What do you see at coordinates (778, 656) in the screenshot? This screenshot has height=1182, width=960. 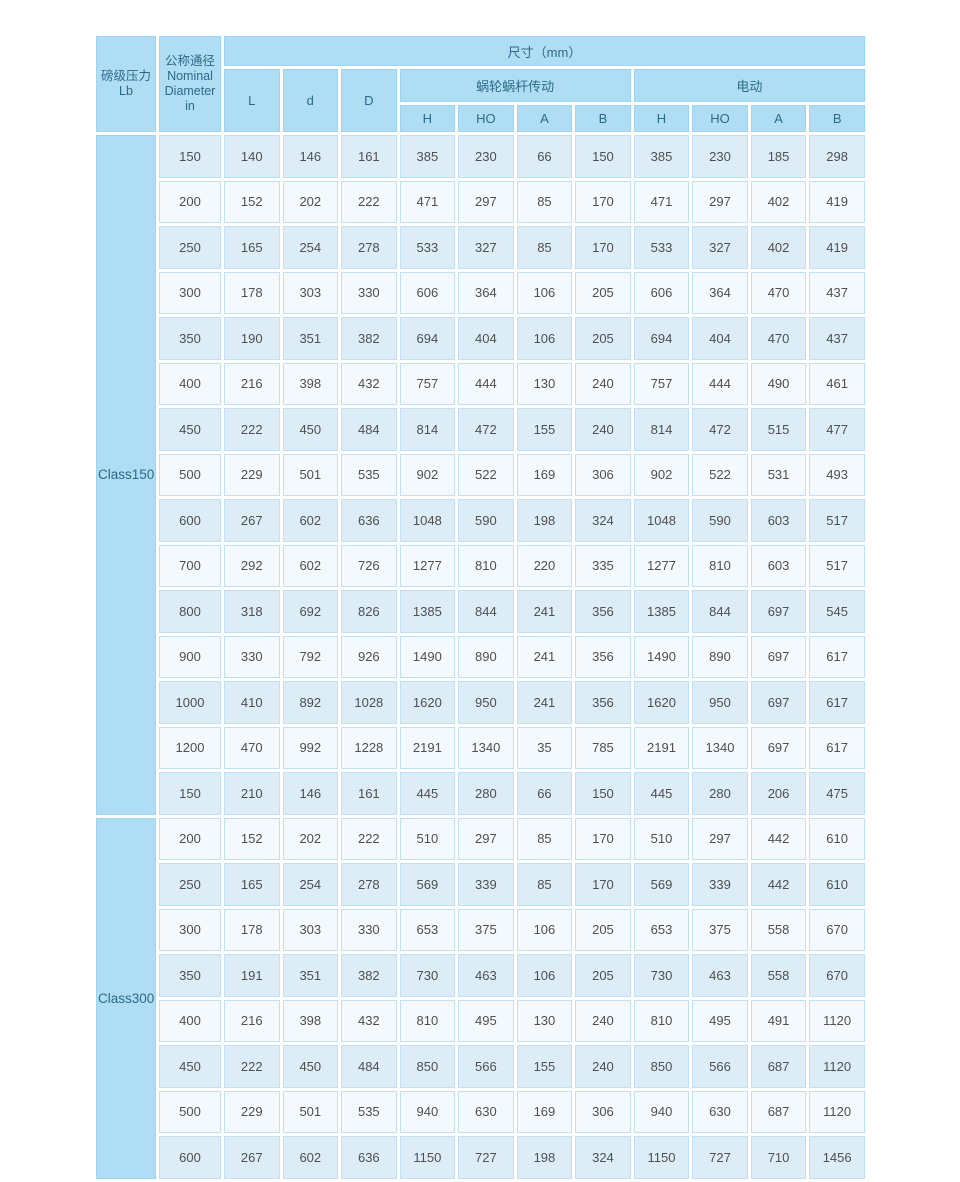 I see `value-cell: 697` at bounding box center [778, 656].